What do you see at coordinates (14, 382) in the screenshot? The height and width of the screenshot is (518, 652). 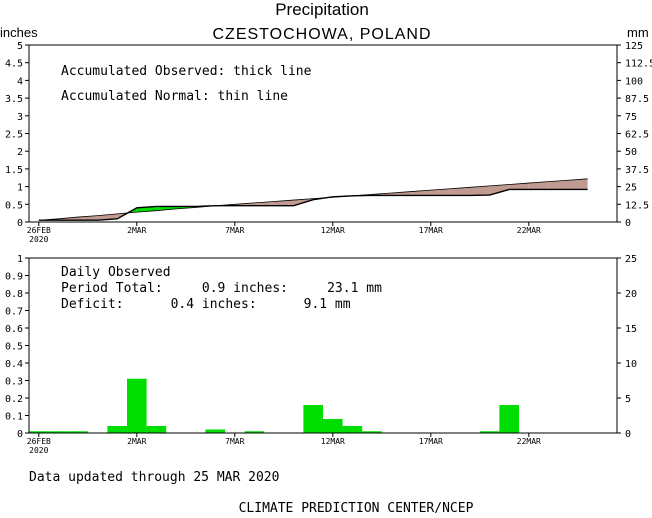 I see `daily-ytick-label: 0.3` at bounding box center [14, 382].